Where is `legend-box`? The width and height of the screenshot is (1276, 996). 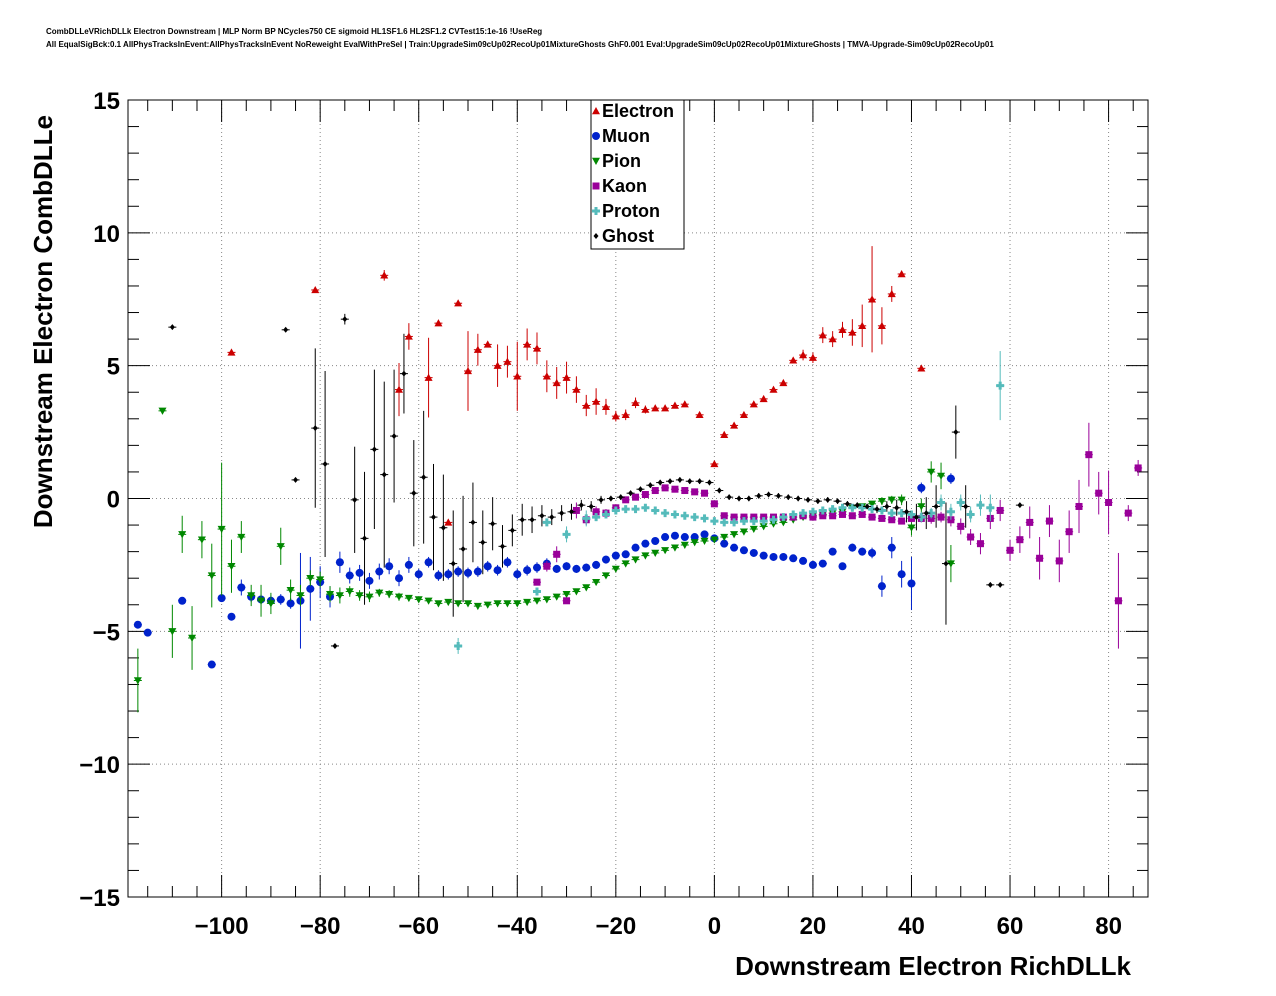
legend-box is located at coordinates (637, 174).